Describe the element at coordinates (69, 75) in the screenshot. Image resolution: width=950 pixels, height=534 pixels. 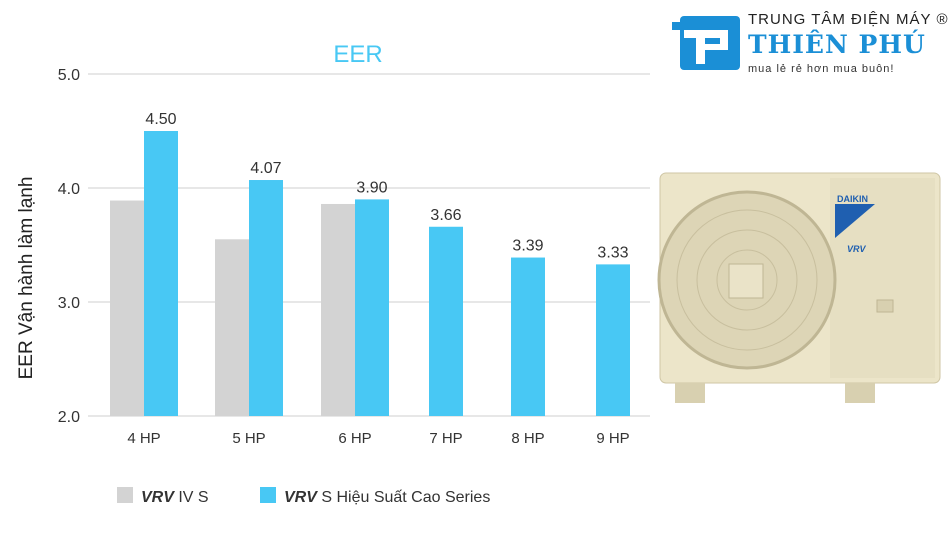
I see `y-tick-label: 5.0` at that location.